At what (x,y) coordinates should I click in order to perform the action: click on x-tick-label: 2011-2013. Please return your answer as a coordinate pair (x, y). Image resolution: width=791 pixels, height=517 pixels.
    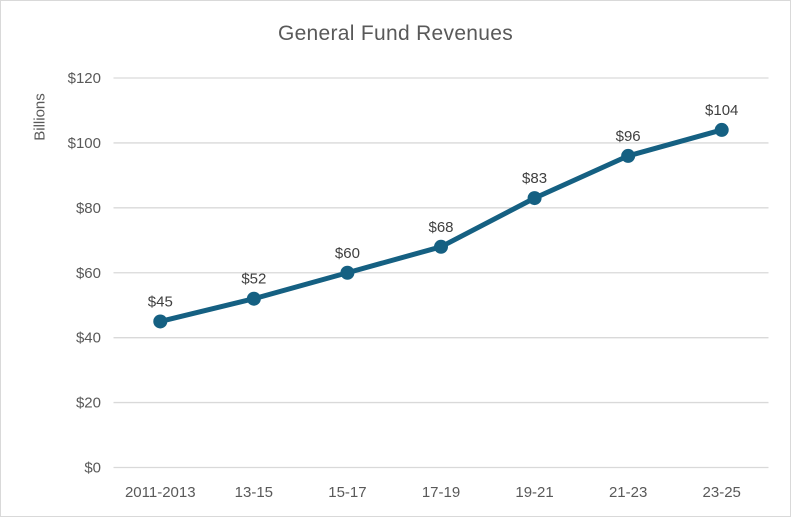
    Looking at the image, I should click on (160, 492).